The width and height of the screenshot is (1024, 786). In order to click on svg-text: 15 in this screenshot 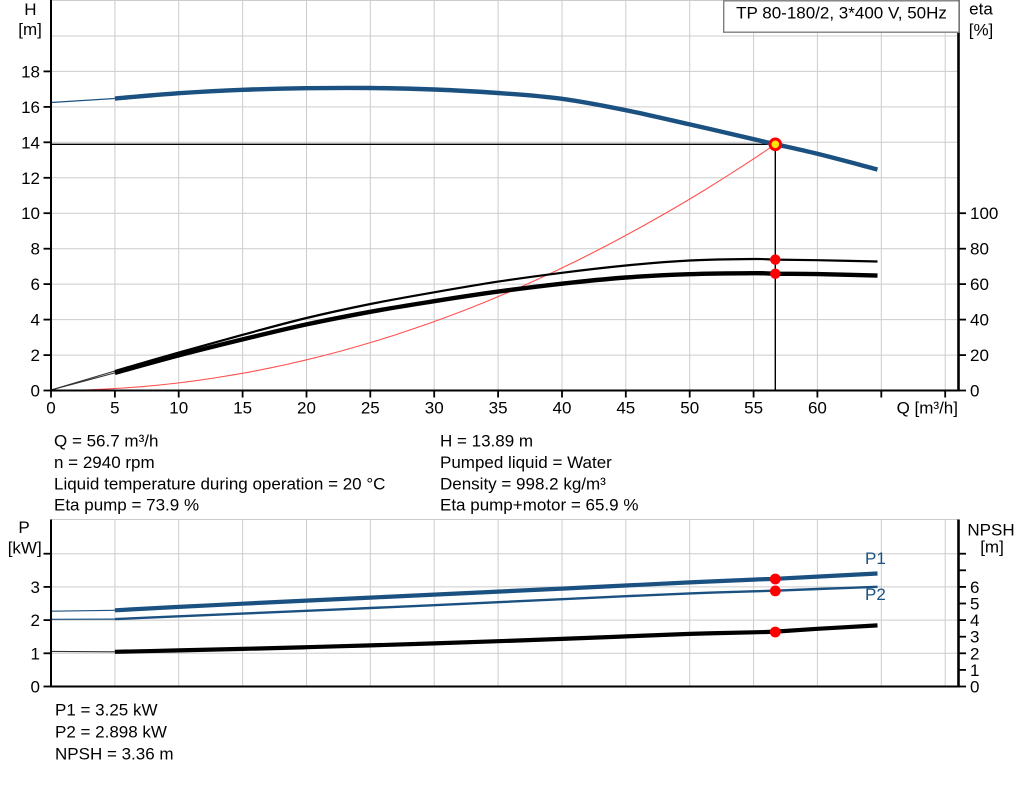, I will do `click(242, 408)`.